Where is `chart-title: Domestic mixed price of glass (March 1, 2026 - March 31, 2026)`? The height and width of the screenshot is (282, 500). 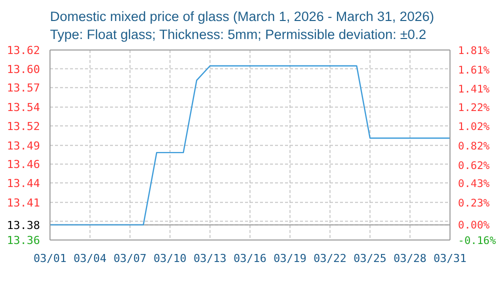 chart-title: Domestic mixed price of glass (March 1, 2026 - March 31, 2026) is located at coordinates (242, 17).